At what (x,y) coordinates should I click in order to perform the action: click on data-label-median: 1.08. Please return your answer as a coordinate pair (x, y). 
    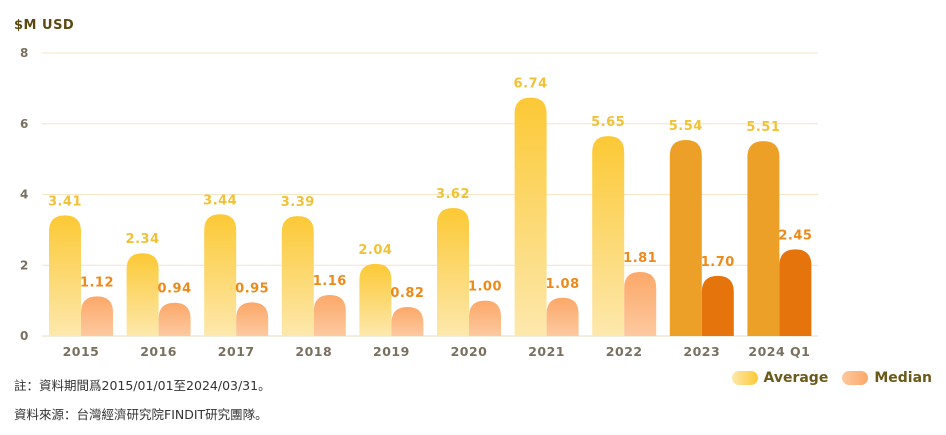
    Looking at the image, I should click on (563, 284).